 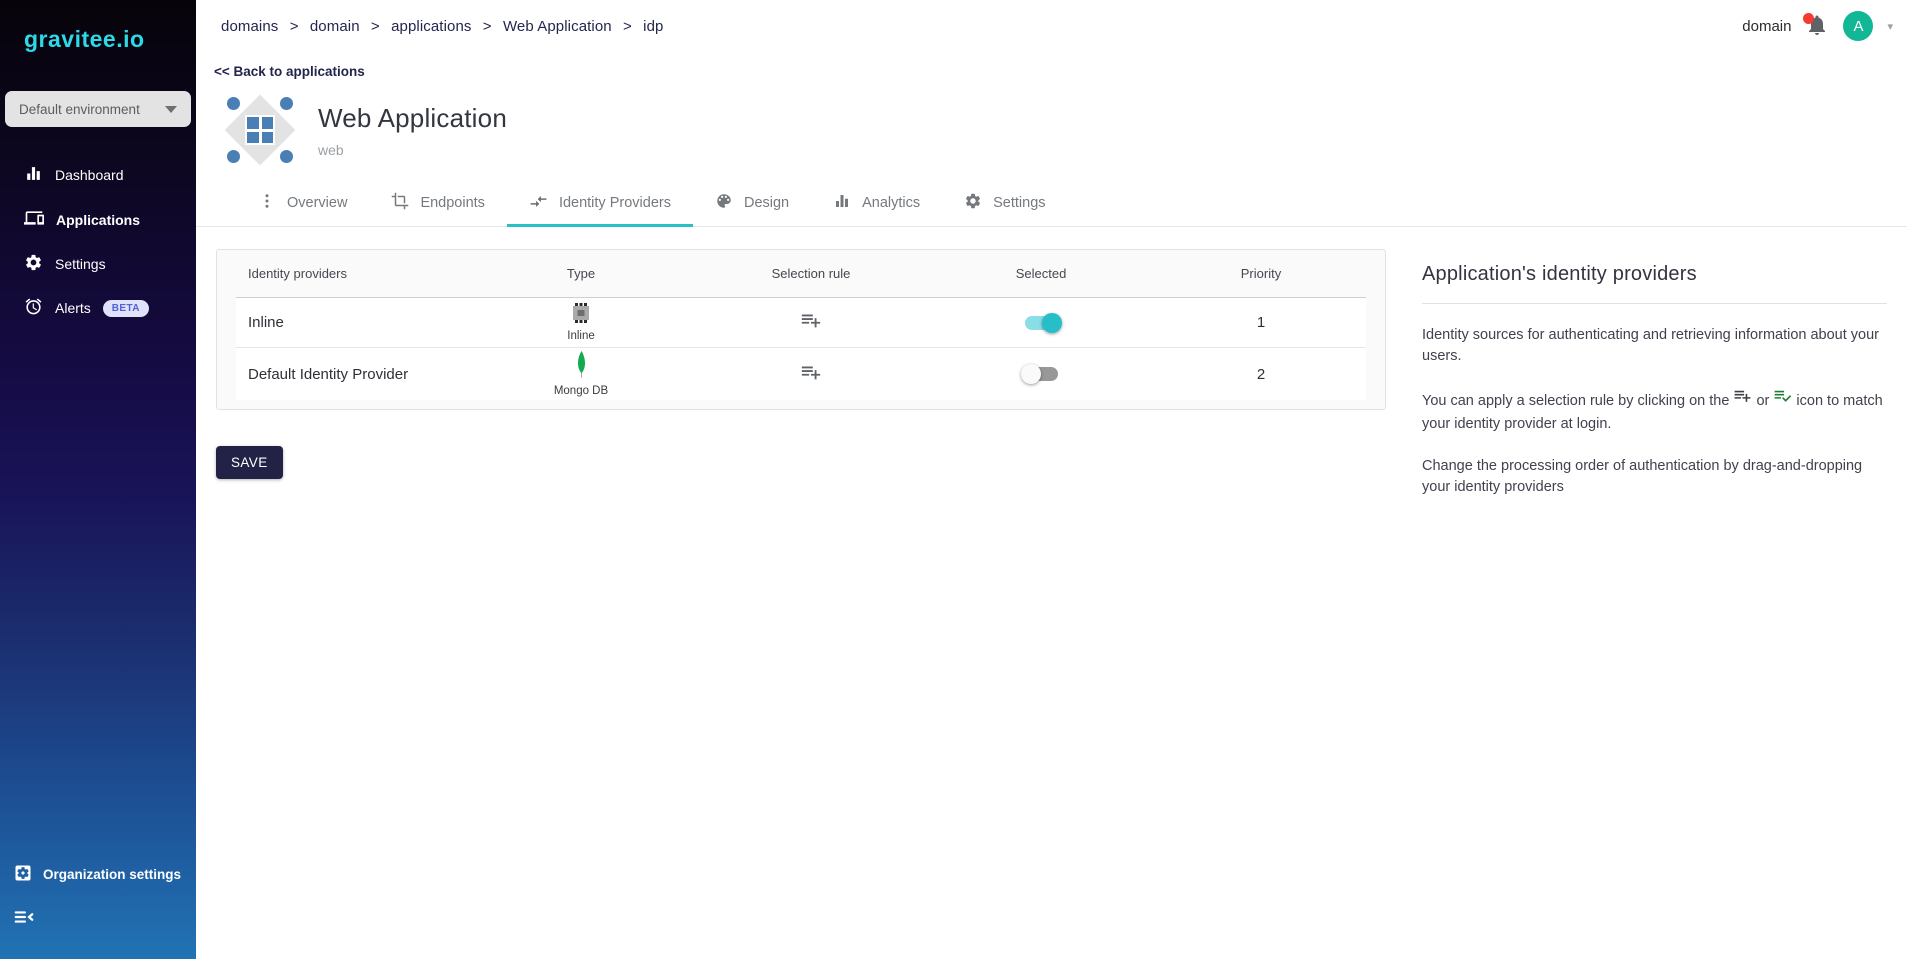 What do you see at coordinates (1654, 303) in the screenshot?
I see `divider` at bounding box center [1654, 303].